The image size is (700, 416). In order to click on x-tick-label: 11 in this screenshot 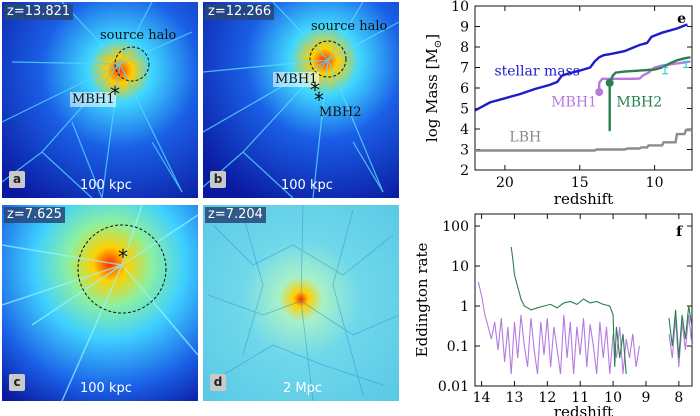, I will do `click(580, 398)`.